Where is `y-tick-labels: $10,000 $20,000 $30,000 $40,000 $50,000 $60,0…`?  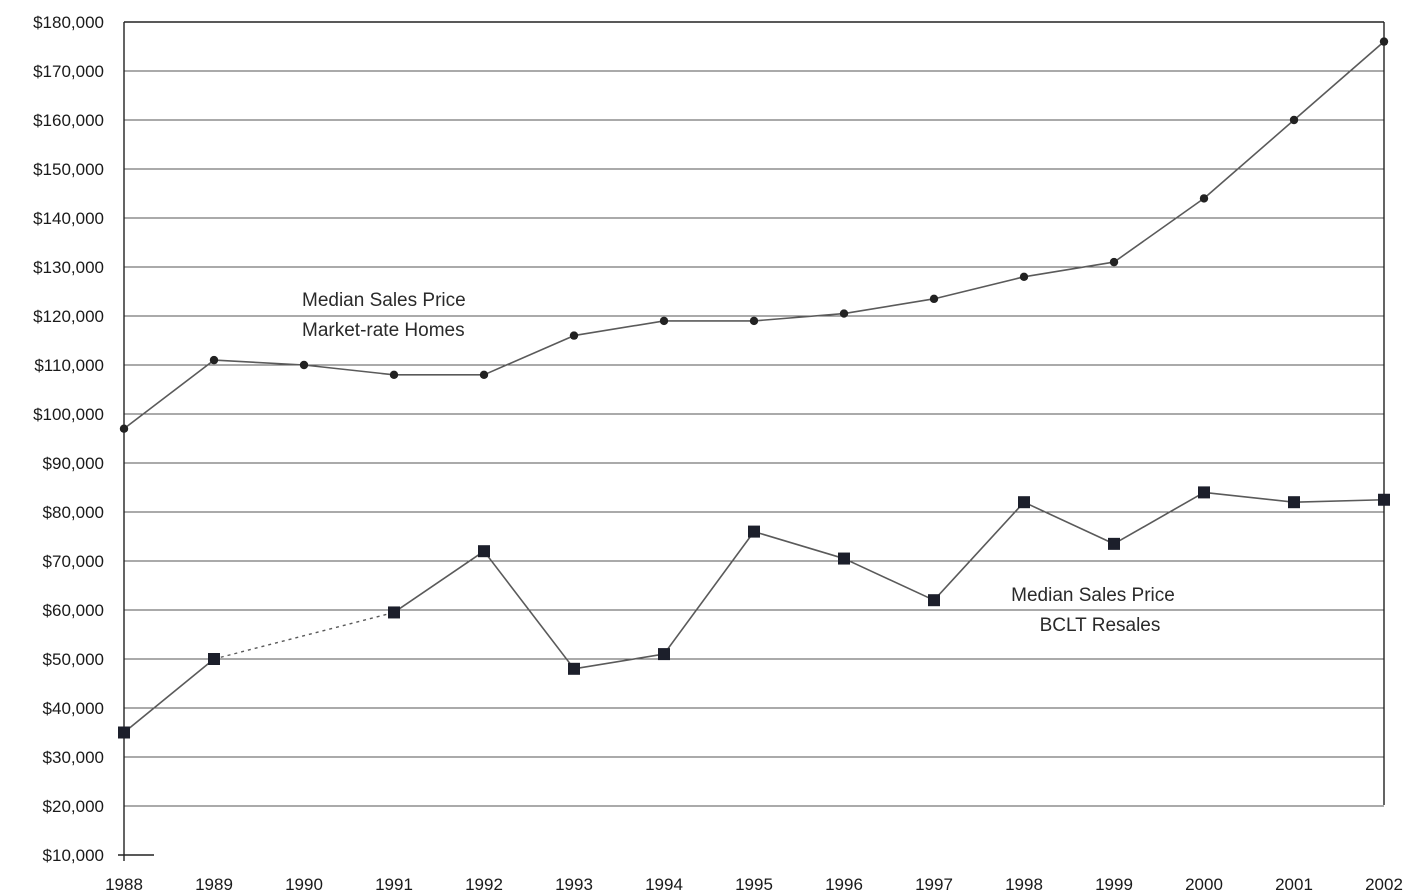
y-tick-labels: $10,000 $20,000 $30,000 $40,000 $50,000 $60,0… is located at coordinates (68, 439).